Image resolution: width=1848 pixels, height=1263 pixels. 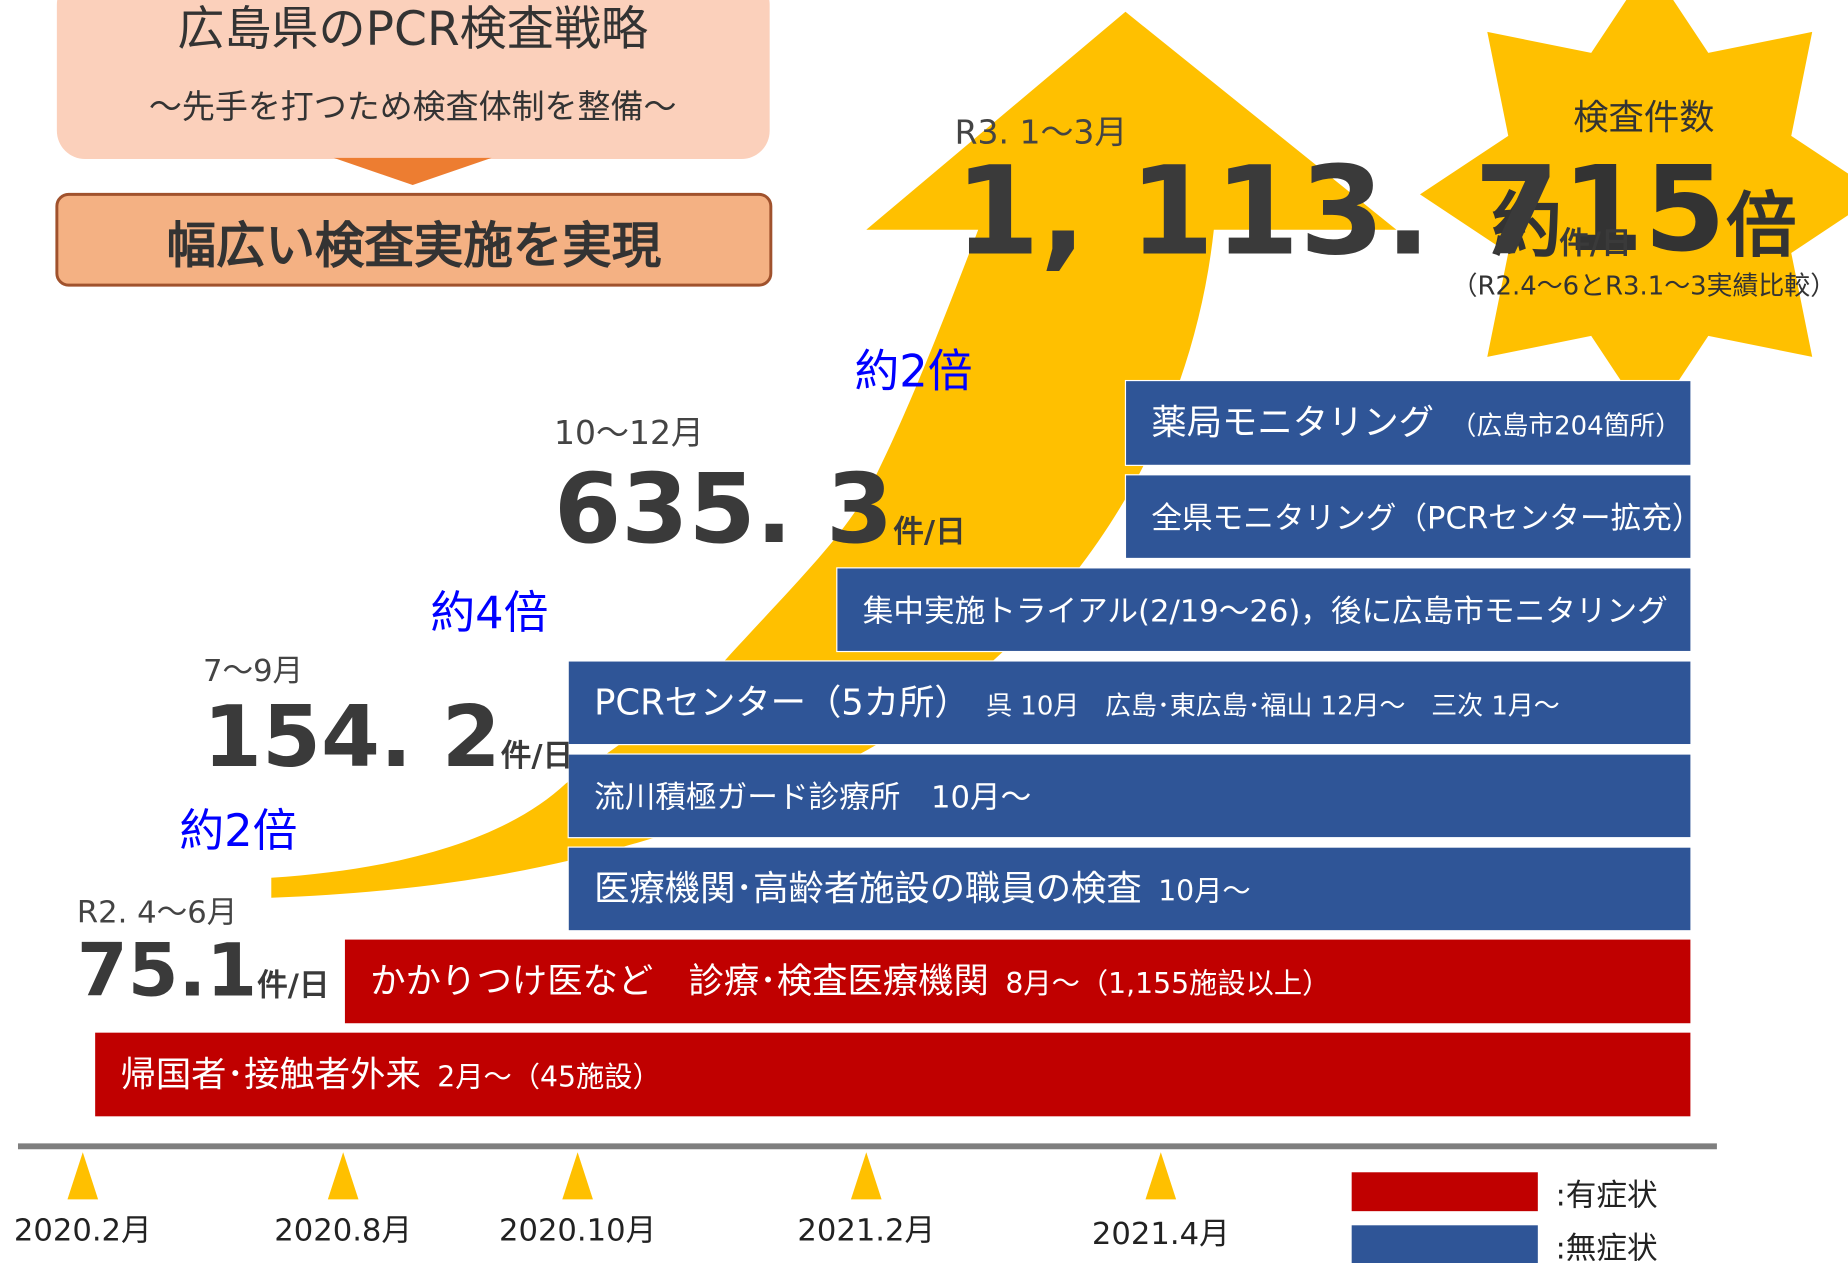 What do you see at coordinates (1607, 1195) in the screenshot?
I see `legend-label: :有症状` at bounding box center [1607, 1195].